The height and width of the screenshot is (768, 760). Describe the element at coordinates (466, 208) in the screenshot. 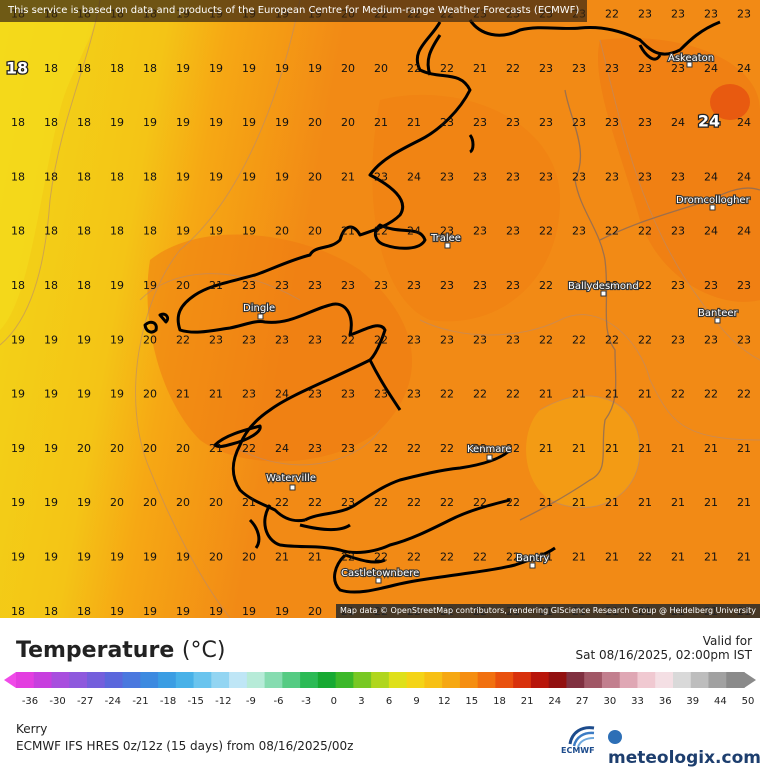

I see `warm-zone-tralee` at that location.